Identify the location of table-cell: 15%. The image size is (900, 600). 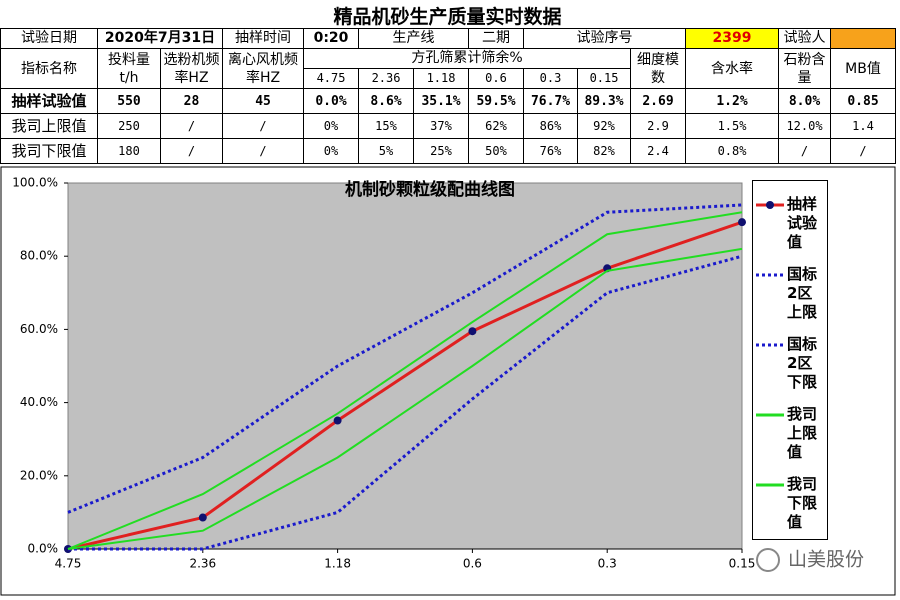
(386, 126).